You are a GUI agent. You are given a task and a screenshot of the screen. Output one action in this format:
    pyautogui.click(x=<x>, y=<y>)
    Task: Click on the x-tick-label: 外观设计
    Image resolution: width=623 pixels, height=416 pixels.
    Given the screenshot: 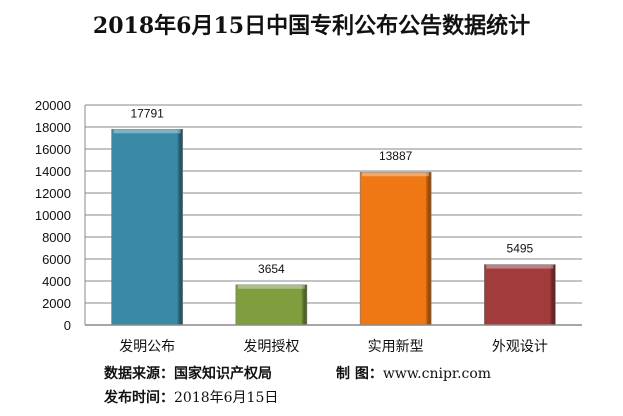 What is the action you would take?
    pyautogui.click(x=520, y=347)
    